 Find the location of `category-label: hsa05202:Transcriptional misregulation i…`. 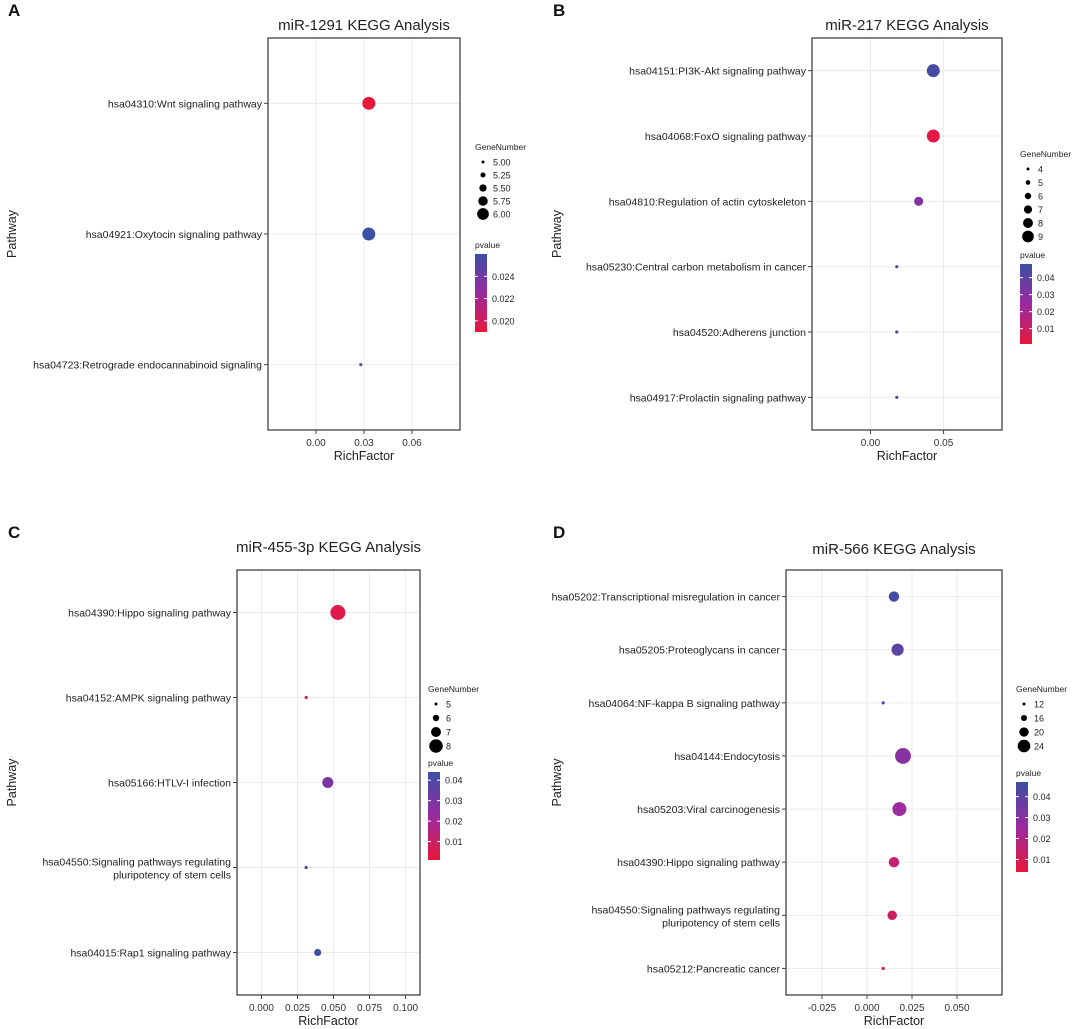

category-label: hsa05202:Transcriptional misregulation i… is located at coordinates (666, 598).